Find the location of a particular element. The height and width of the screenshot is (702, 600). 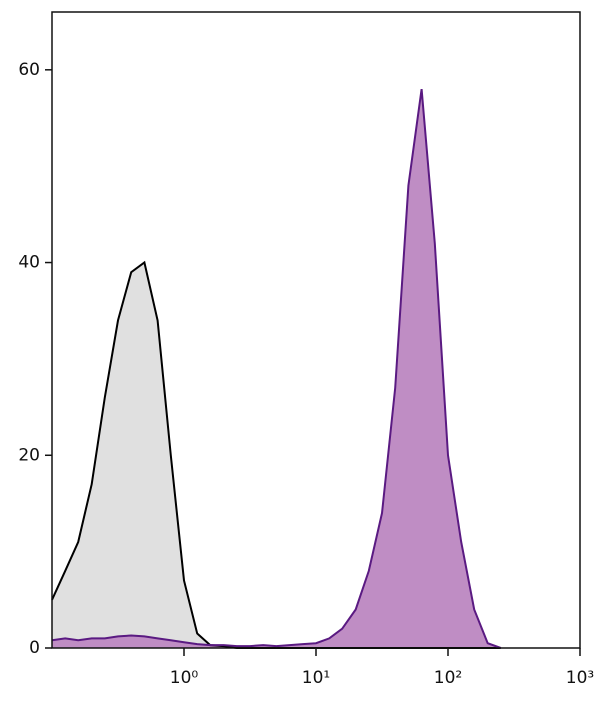

x-tick-label: 10³ is located at coordinates (580, 678).